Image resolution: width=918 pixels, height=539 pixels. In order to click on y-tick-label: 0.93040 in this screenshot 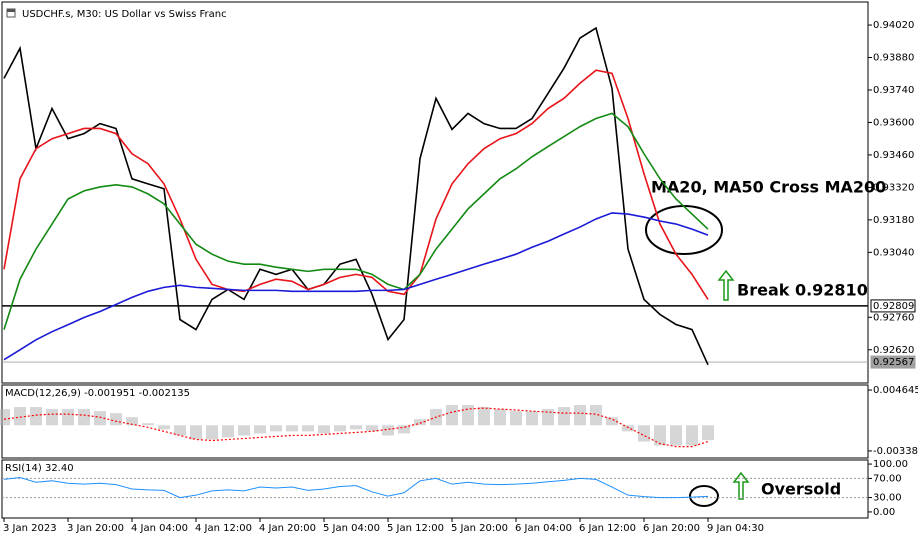, I will do `click(893, 252)`.